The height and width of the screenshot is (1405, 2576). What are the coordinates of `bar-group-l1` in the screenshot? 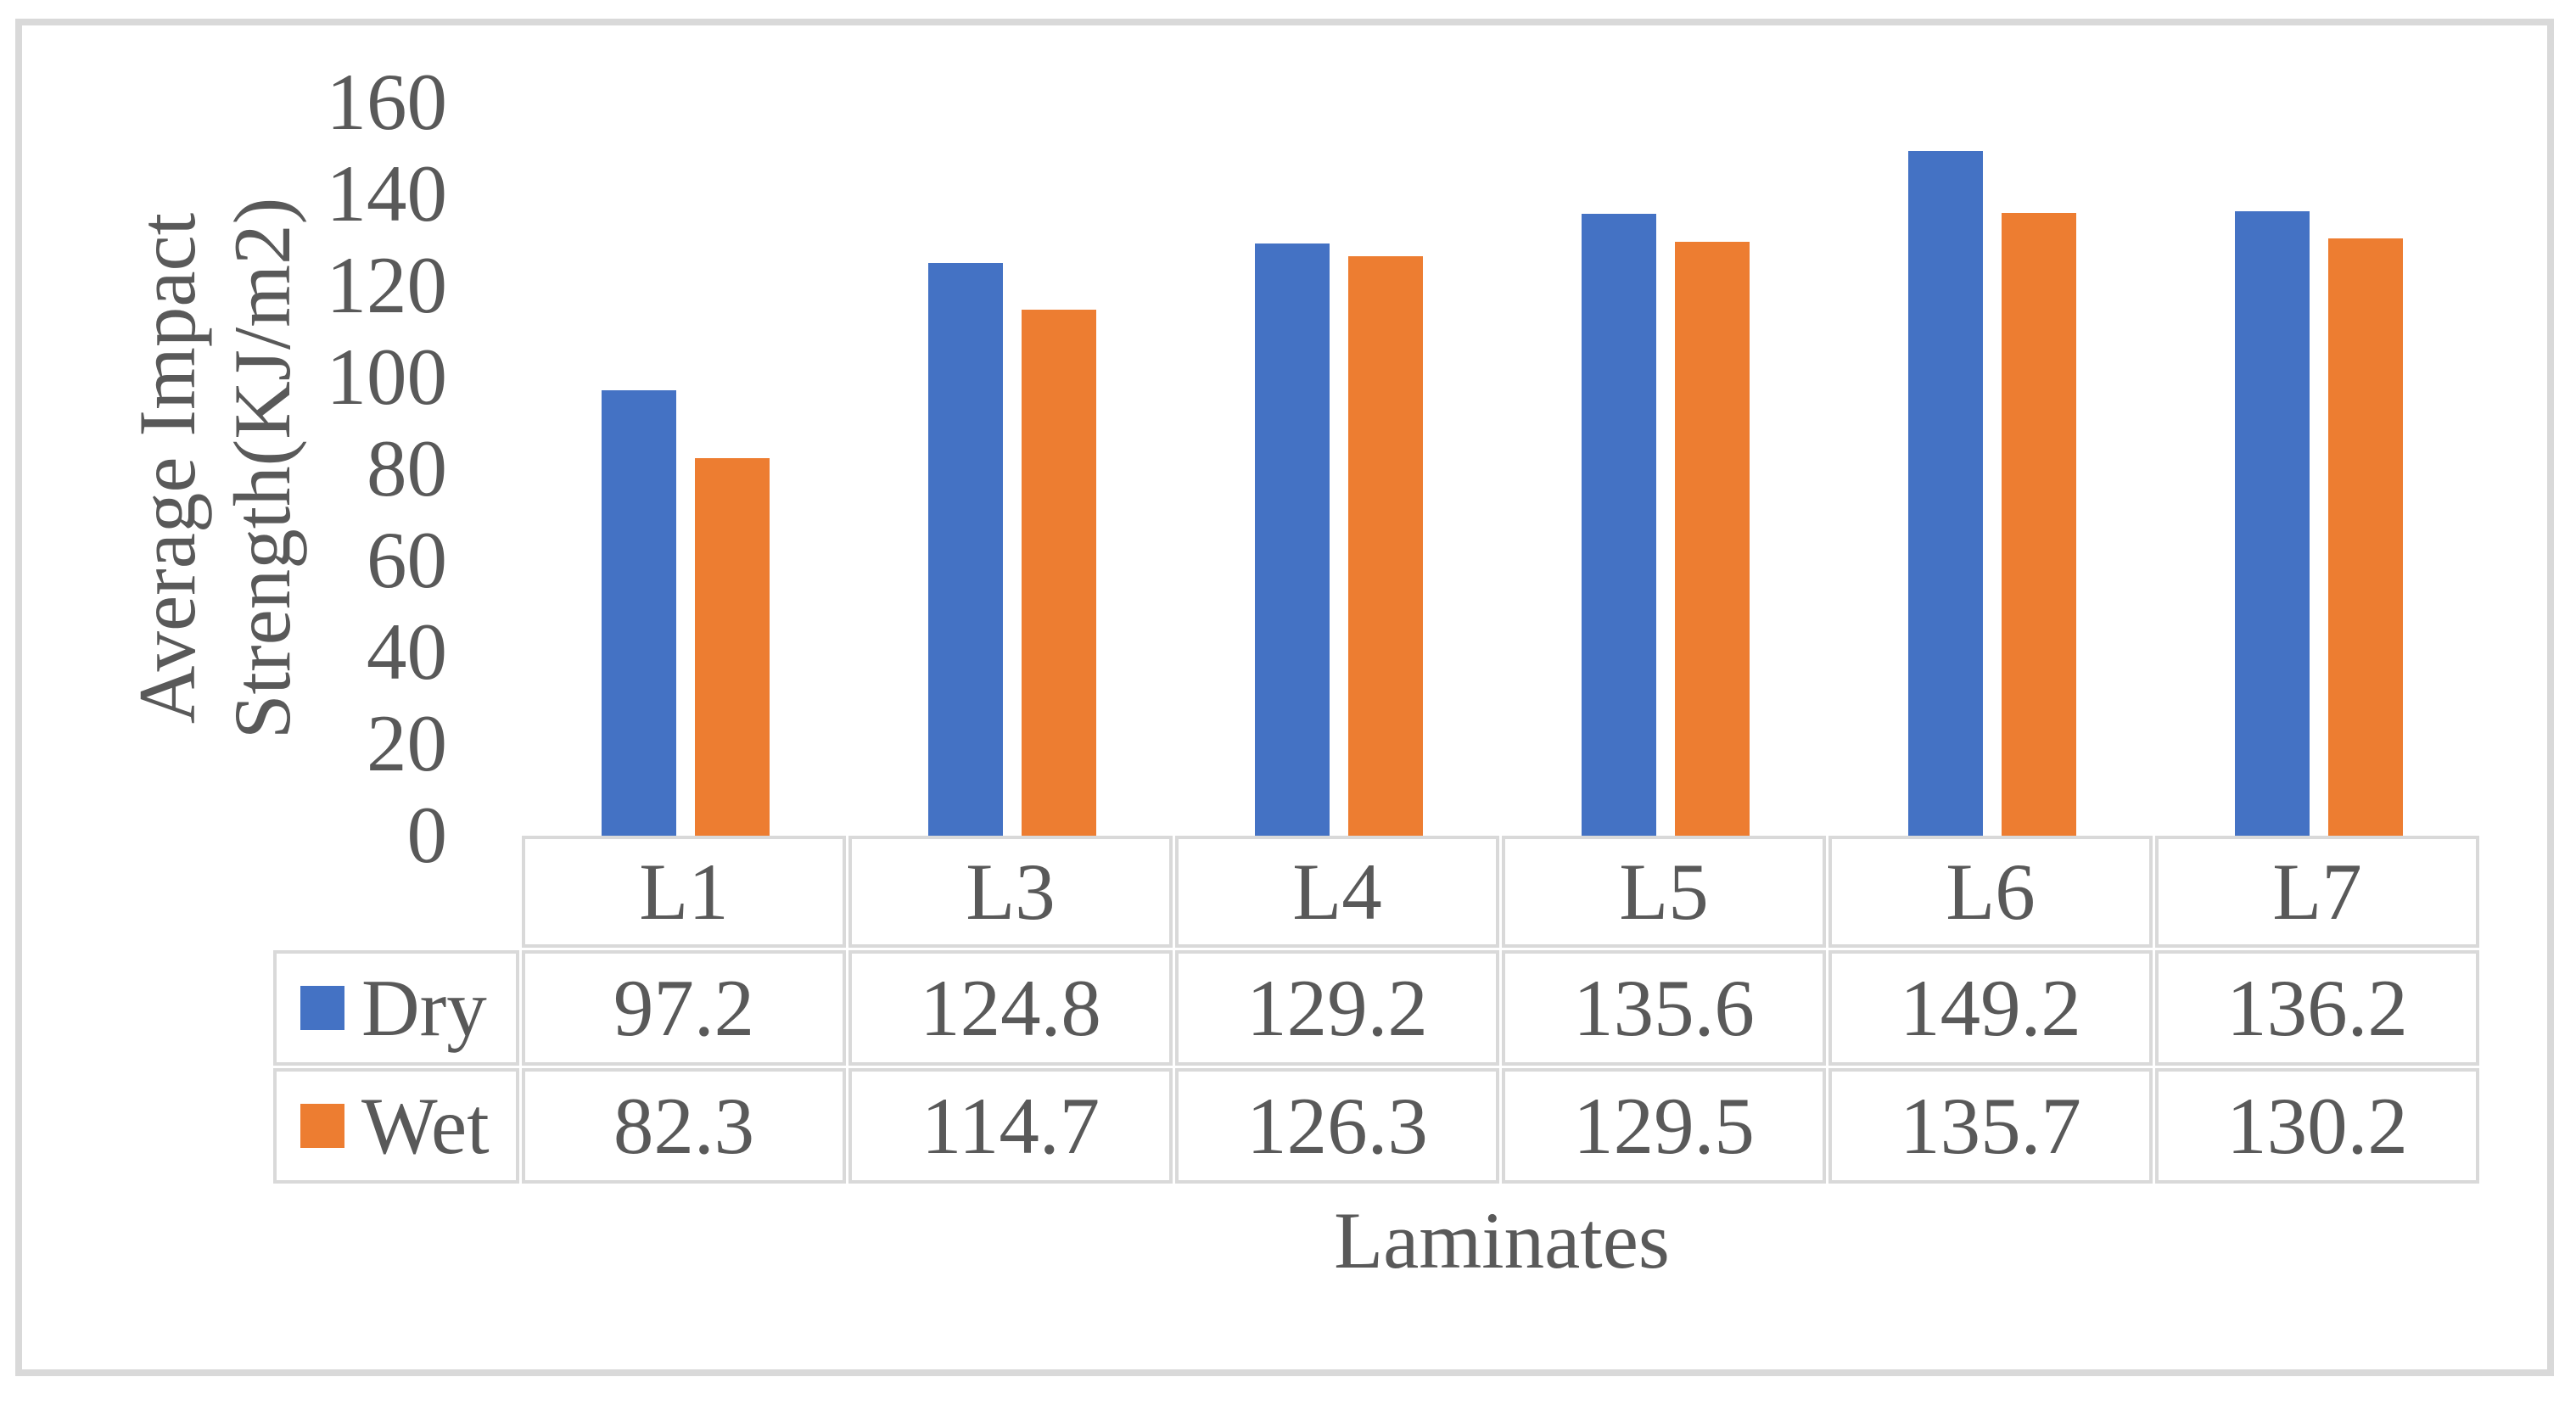 It's located at (685, 469).